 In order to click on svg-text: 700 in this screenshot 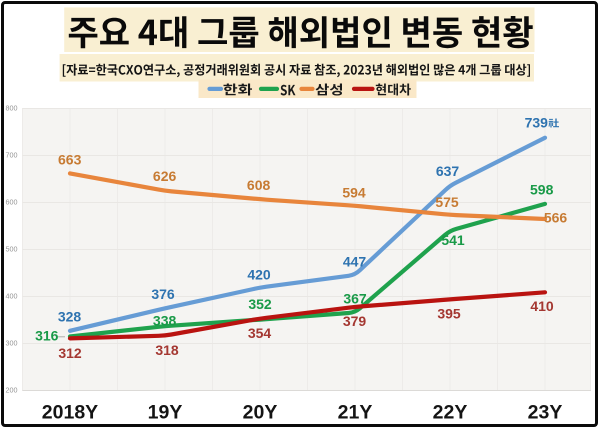, I will do `click(12, 155)`.